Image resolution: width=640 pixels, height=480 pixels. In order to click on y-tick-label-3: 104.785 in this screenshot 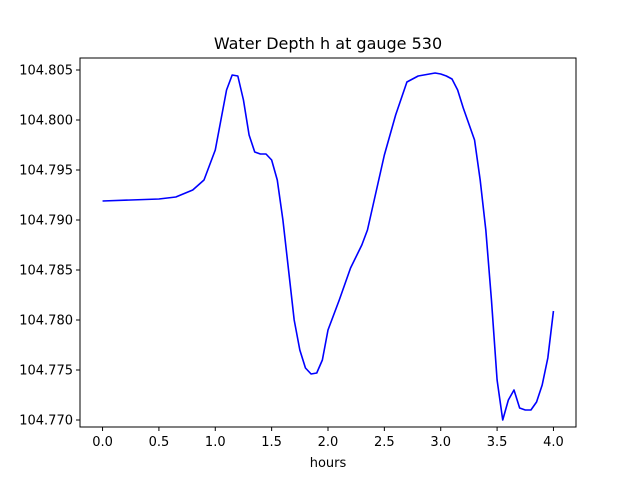, I will do `click(46, 271)`.